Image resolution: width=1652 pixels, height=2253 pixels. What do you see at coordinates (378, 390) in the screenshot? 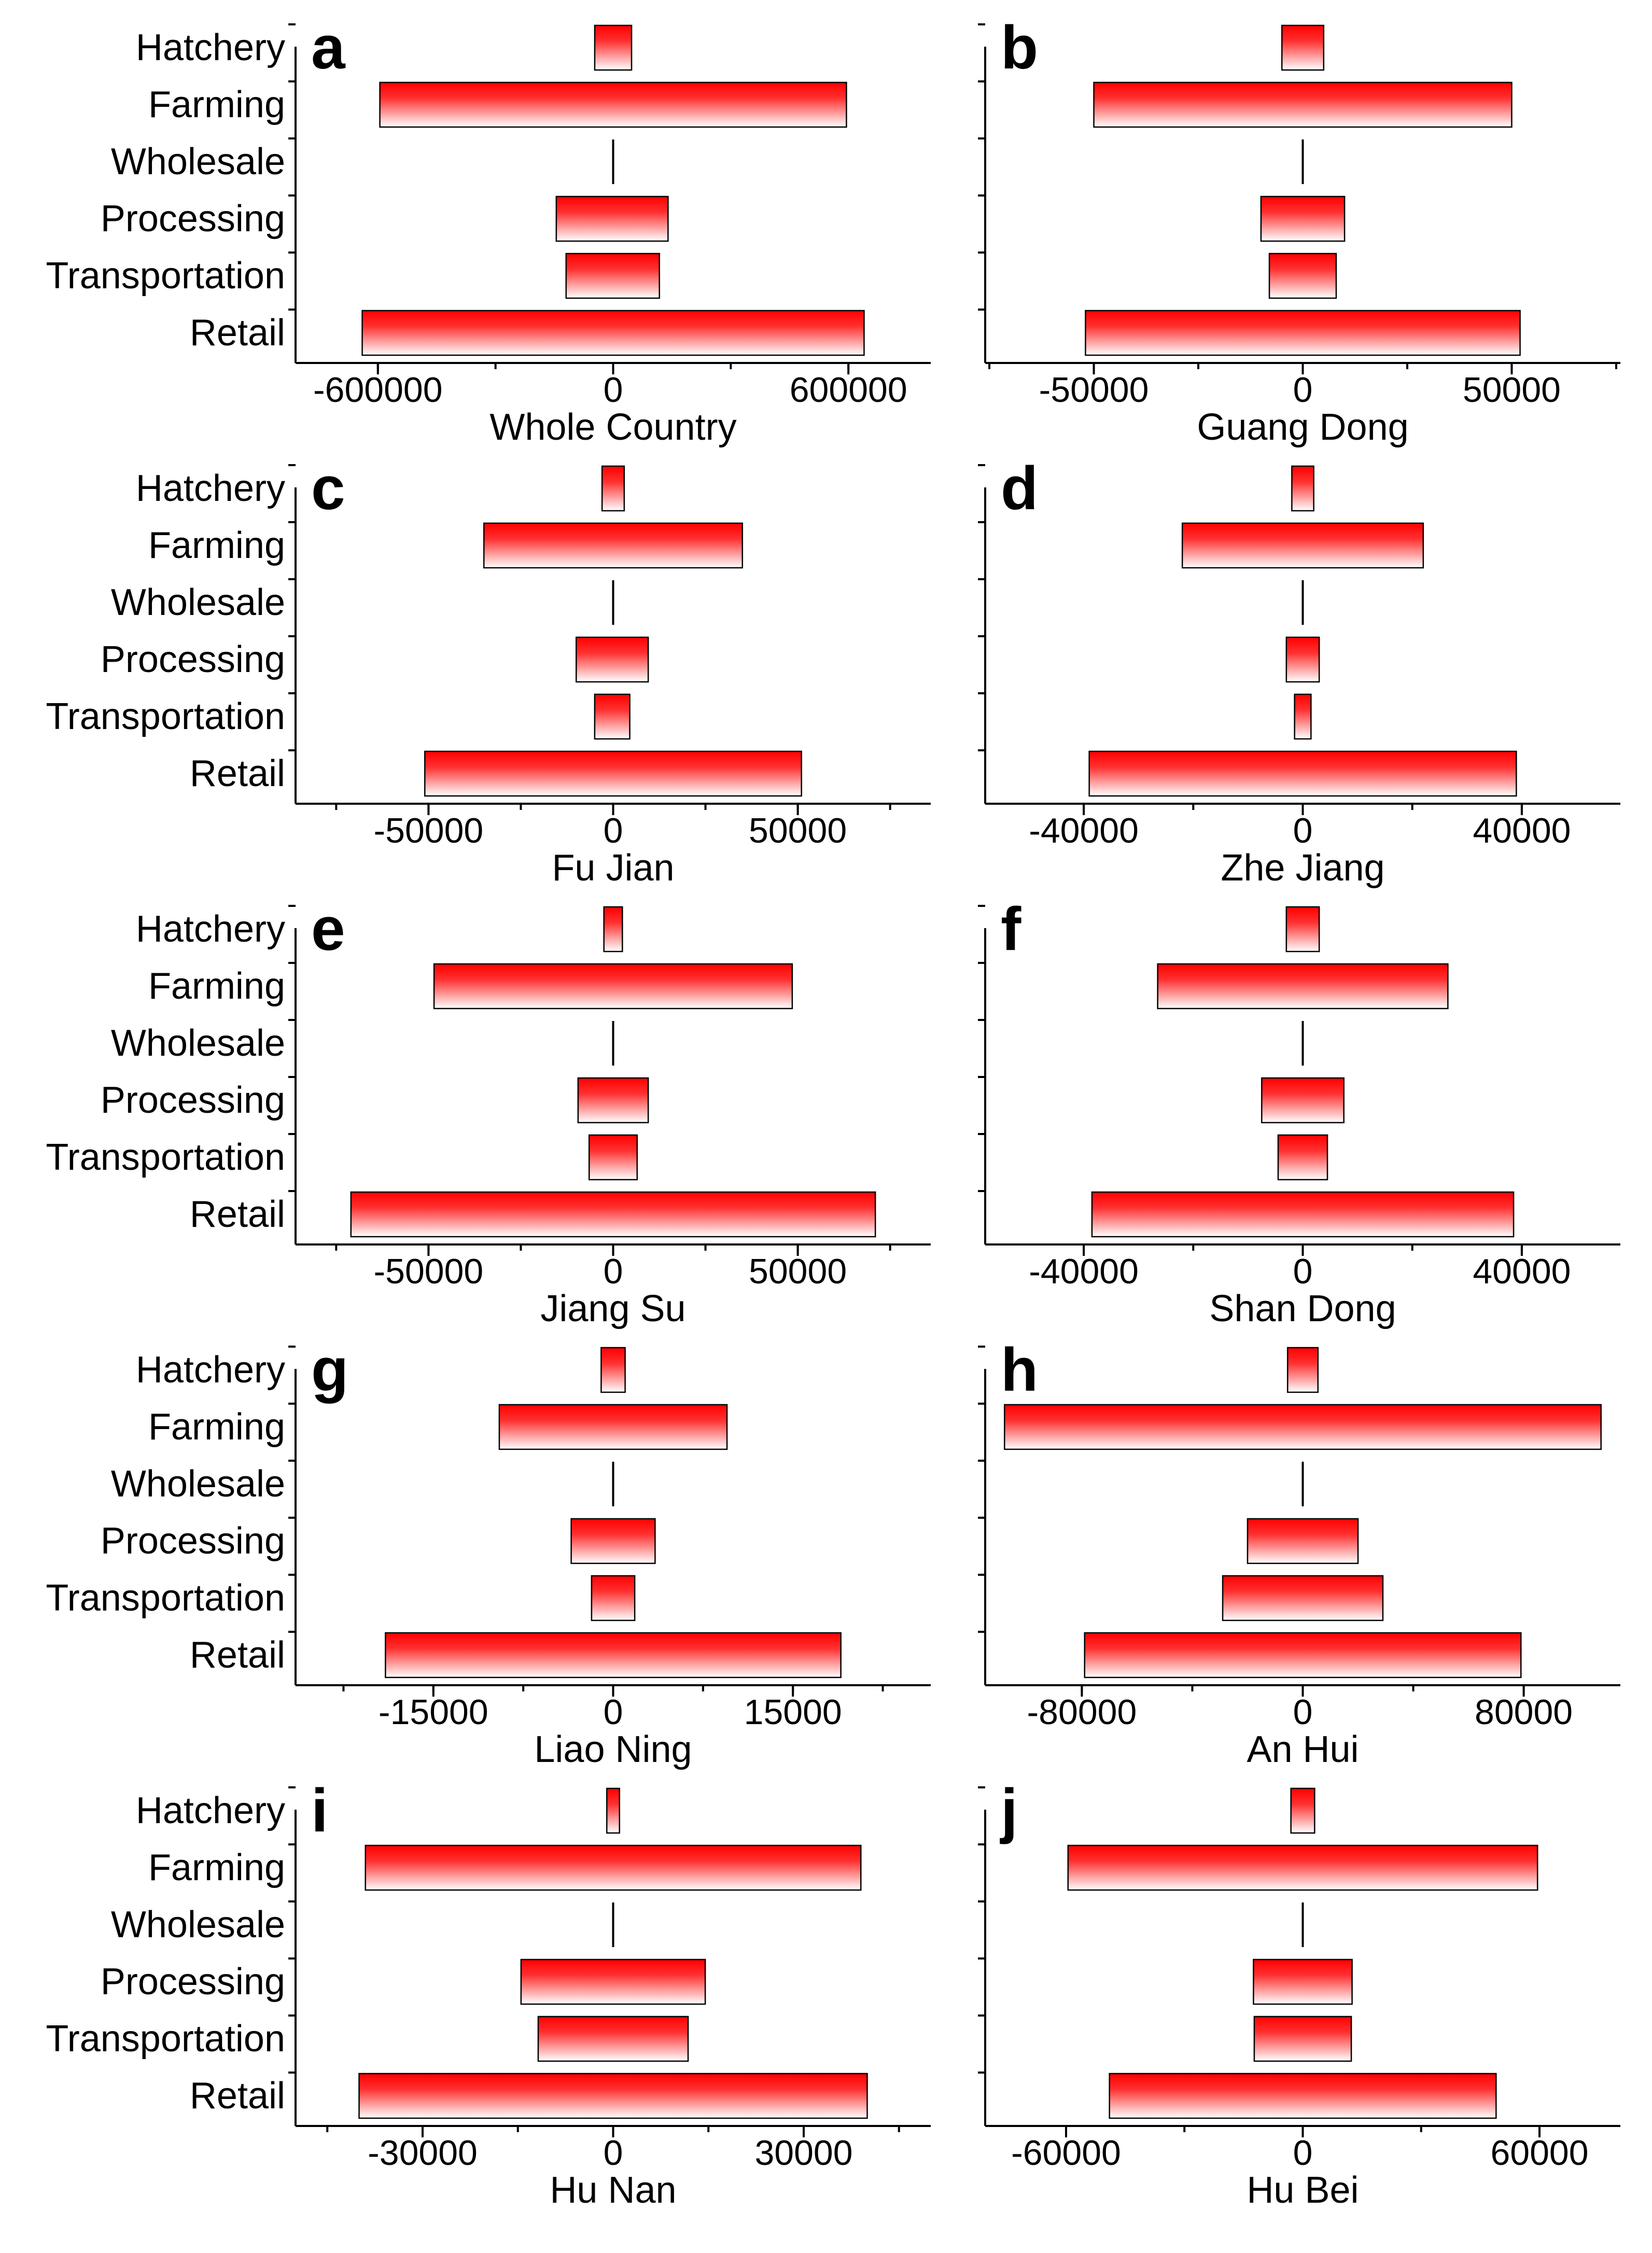
I see `x-tick-label: -600000` at bounding box center [378, 390].